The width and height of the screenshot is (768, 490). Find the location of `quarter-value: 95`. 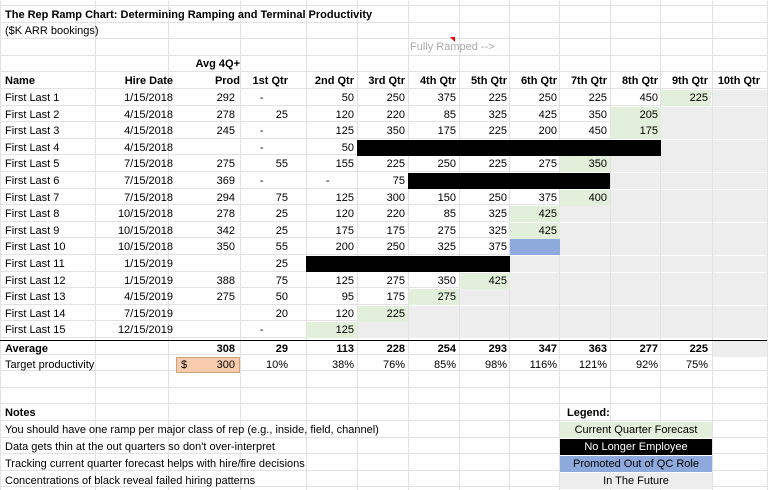

quarter-value: 95 is located at coordinates (347, 297).